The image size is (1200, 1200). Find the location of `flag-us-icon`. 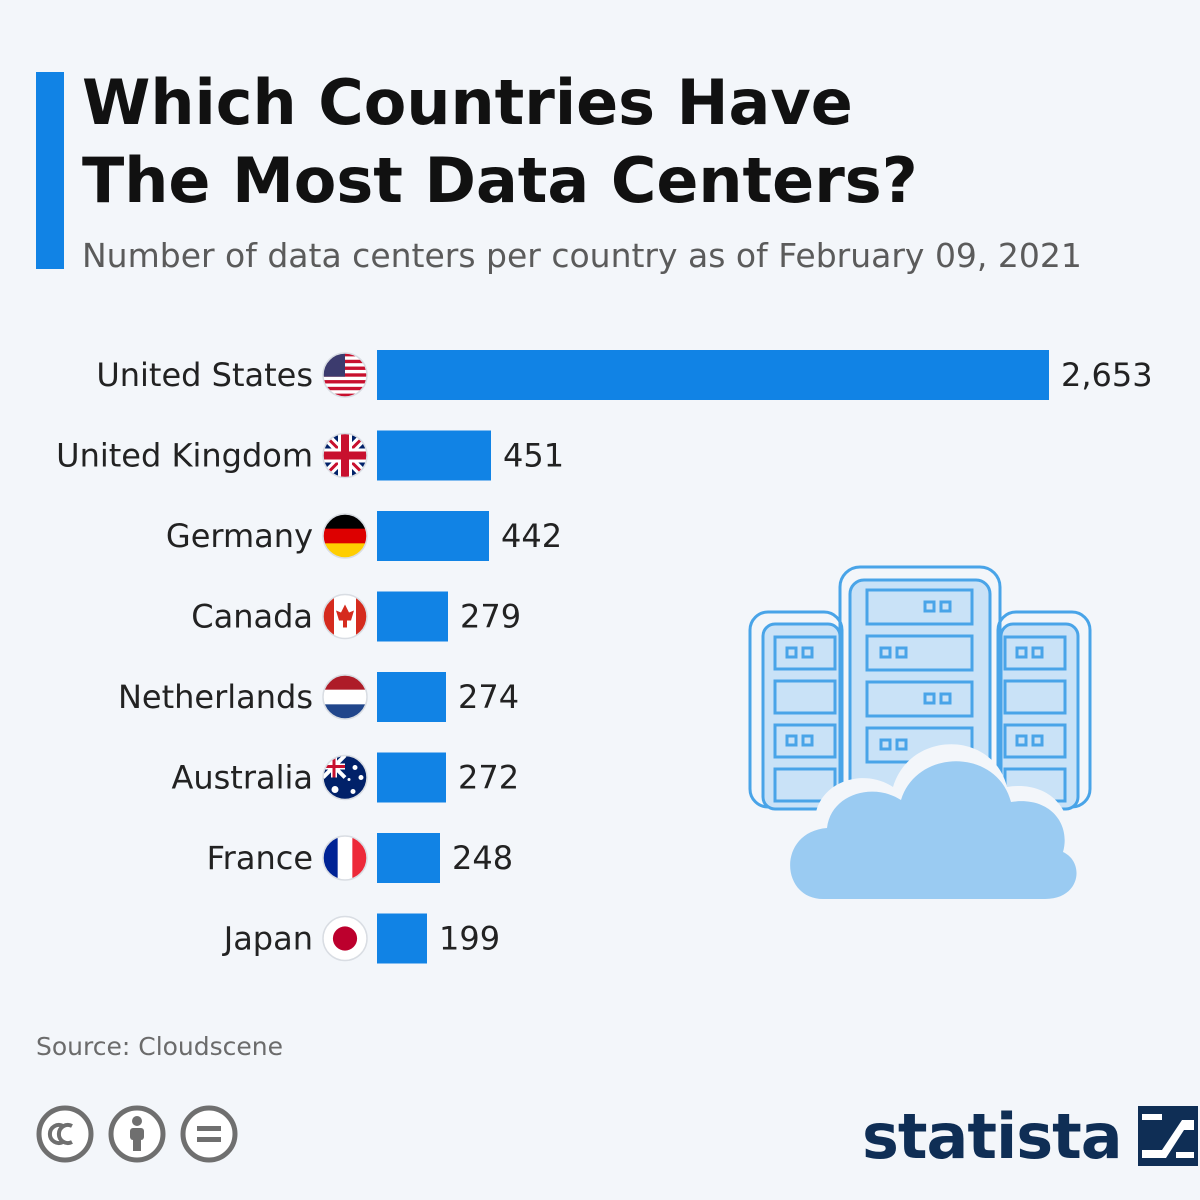

flag-us-icon is located at coordinates (345, 375).